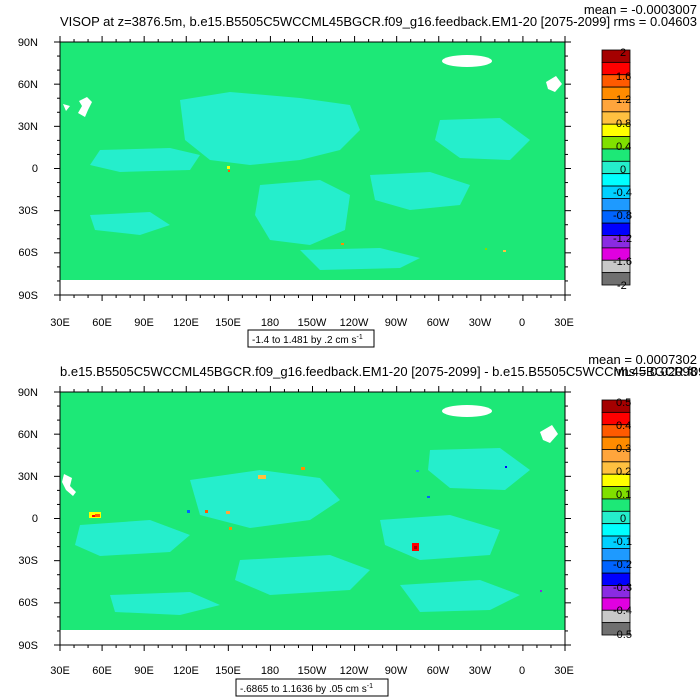 The image size is (700, 700). Describe the element at coordinates (623, 124) in the screenshot. I see `colorbar-label: 0.8` at that location.